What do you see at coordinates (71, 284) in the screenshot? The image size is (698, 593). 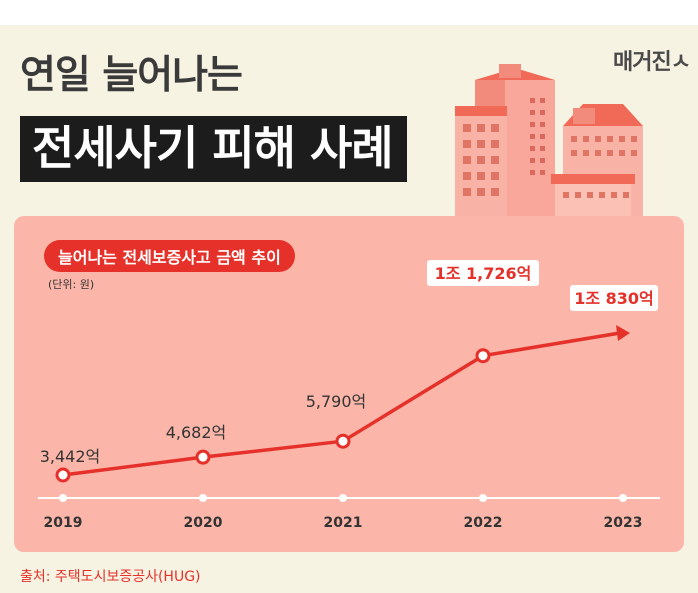 I see `unit-label: (단위: 원)` at bounding box center [71, 284].